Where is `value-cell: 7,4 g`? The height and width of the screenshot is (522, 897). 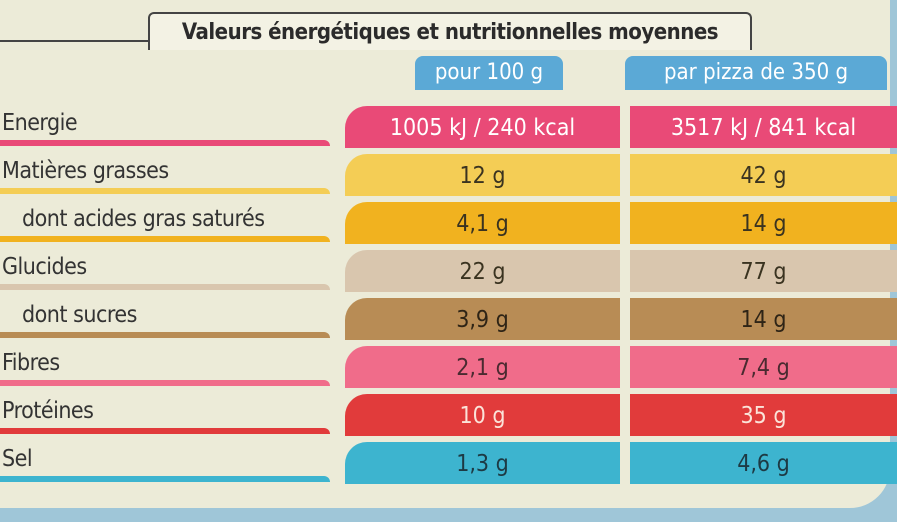 value-cell: 7,4 g is located at coordinates (763, 367).